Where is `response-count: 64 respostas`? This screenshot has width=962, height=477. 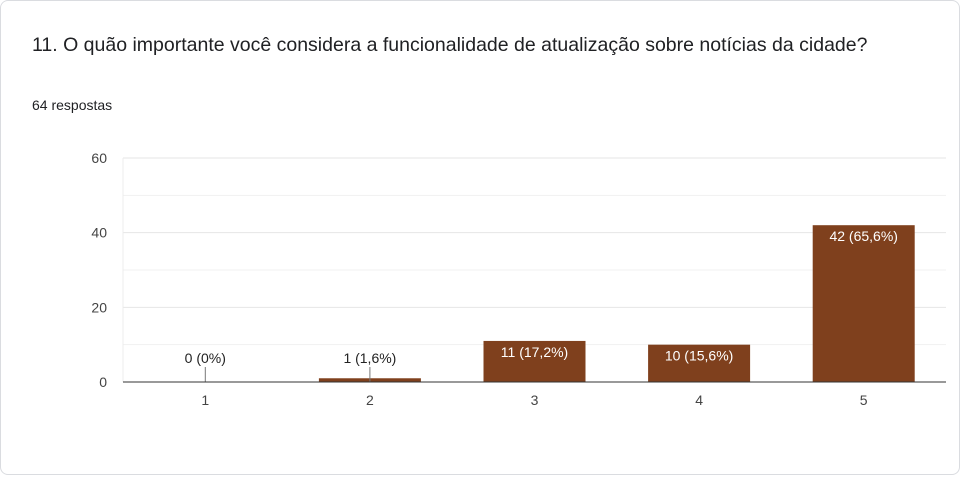 response-count: 64 respostas is located at coordinates (72, 105).